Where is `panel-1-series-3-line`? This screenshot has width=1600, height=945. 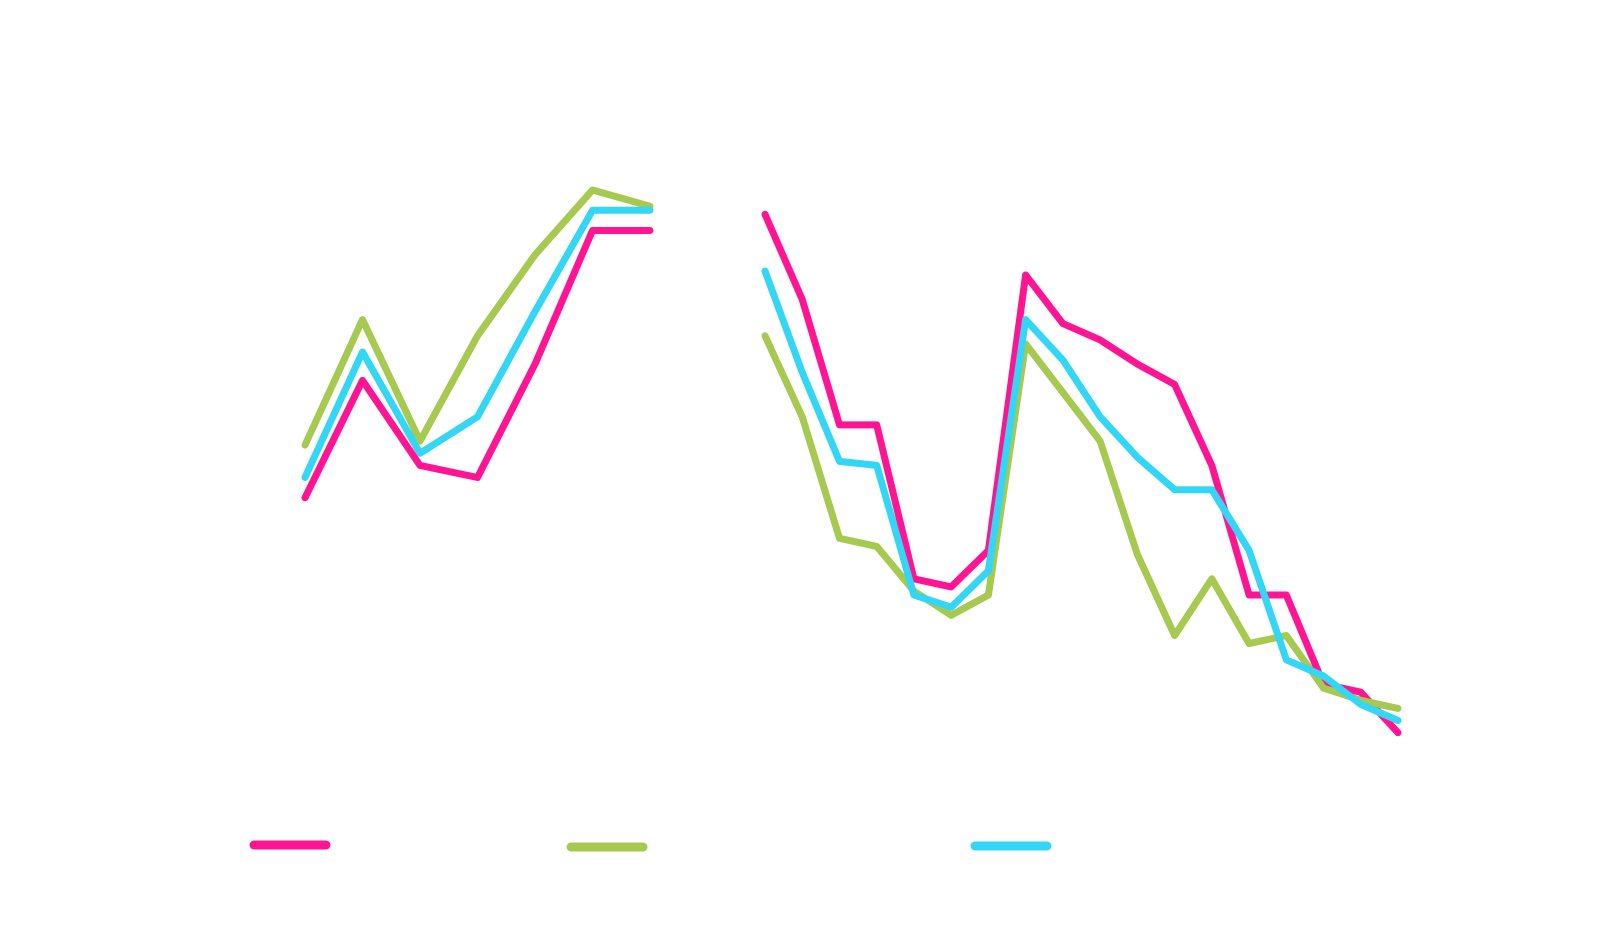 panel-1-series-3-line is located at coordinates (477, 343).